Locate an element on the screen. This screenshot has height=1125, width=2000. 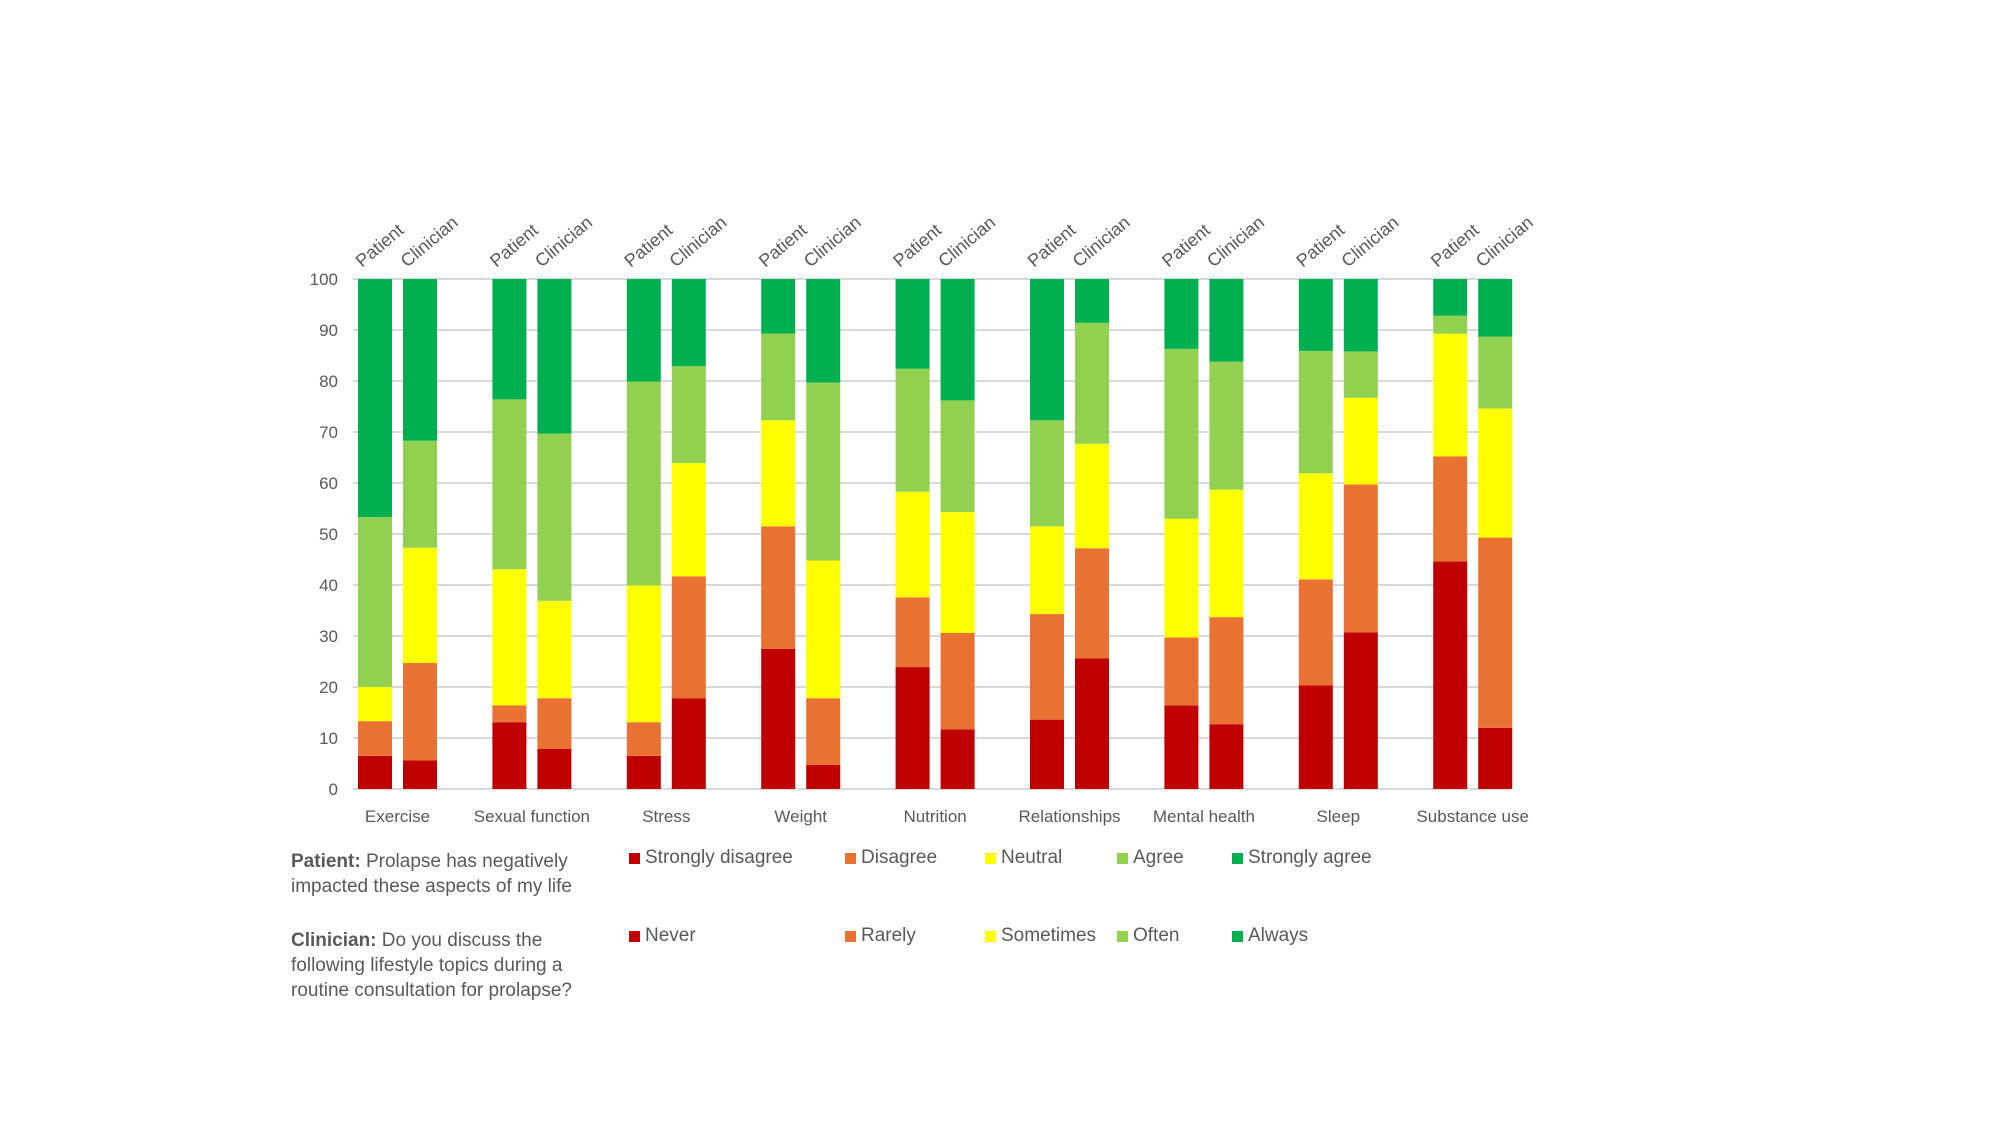
category-label: Stress is located at coordinates (666, 816).